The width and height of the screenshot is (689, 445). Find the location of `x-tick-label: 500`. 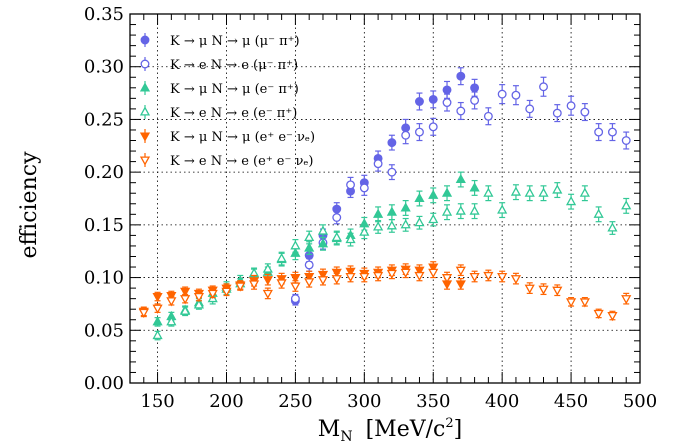

x-tick-label: 500 is located at coordinates (640, 401).